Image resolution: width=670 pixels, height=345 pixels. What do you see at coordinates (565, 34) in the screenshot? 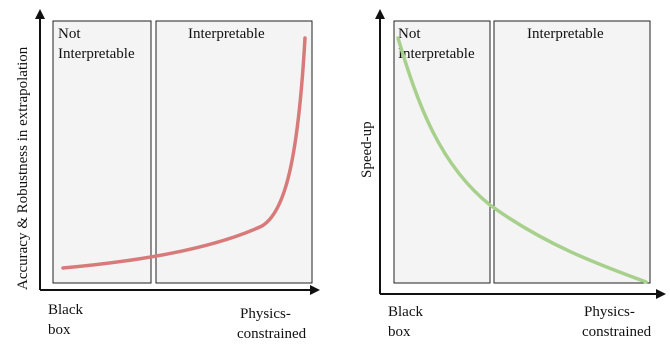
I see `right-region-interpretable-label: Interpretable` at bounding box center [565, 34].